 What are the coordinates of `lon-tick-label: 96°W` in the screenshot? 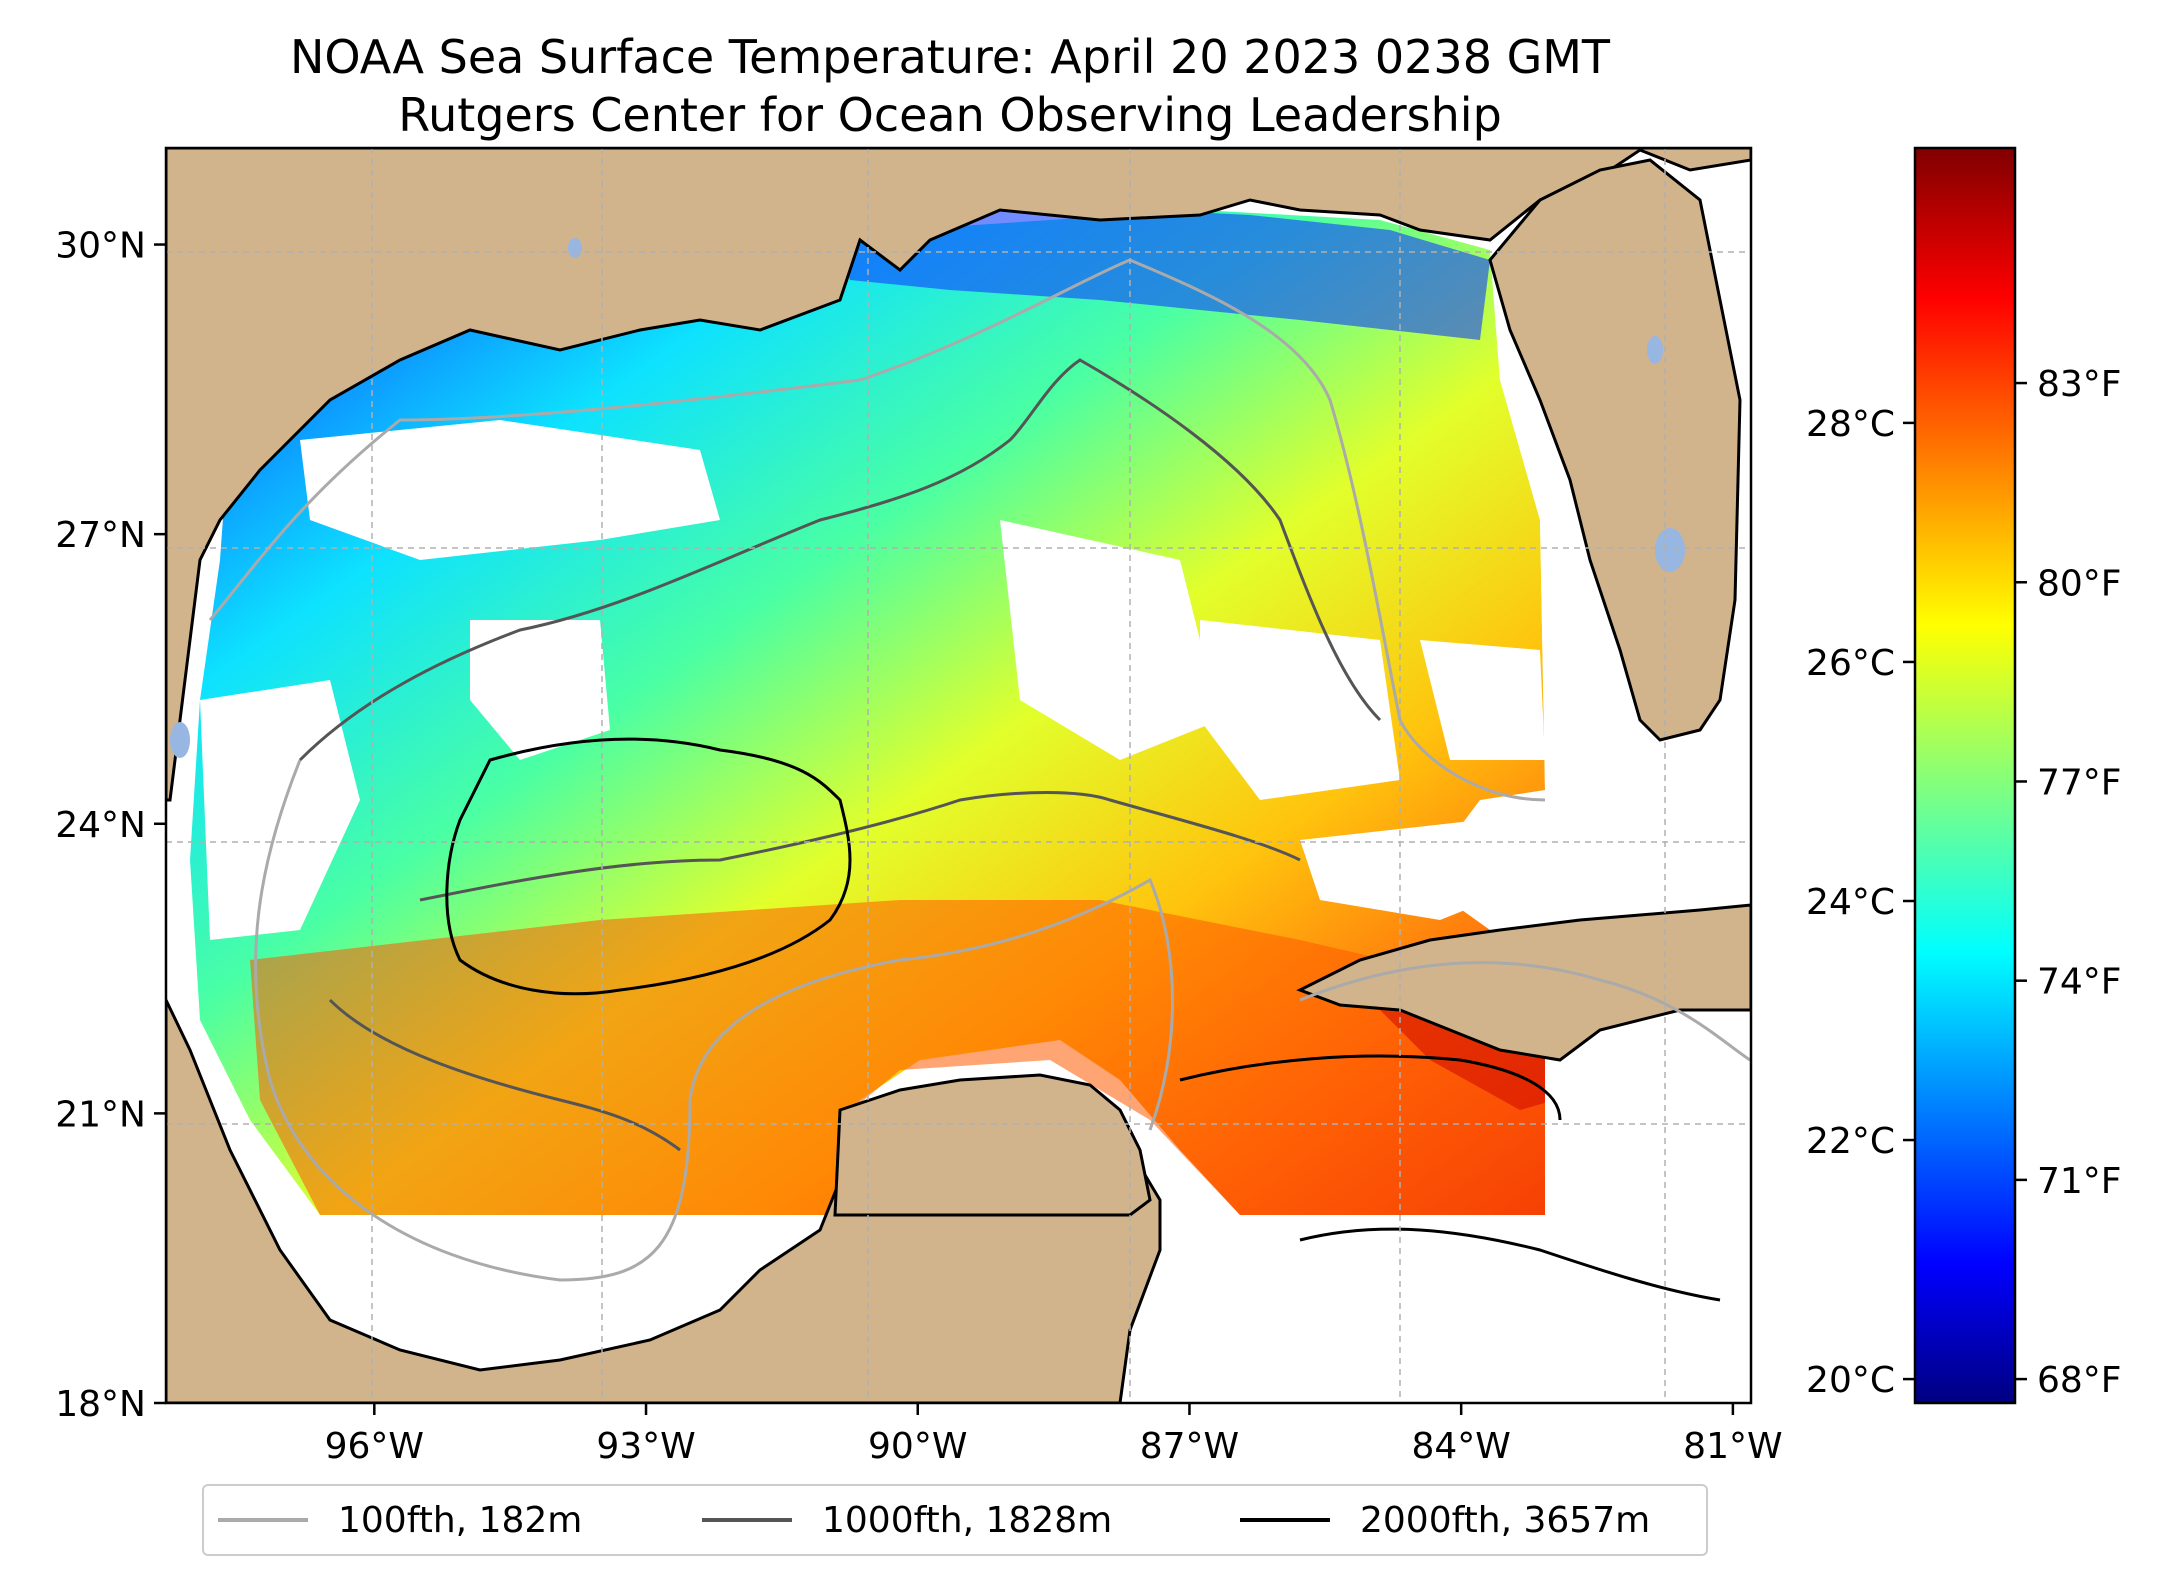 It's located at (374, 1446).